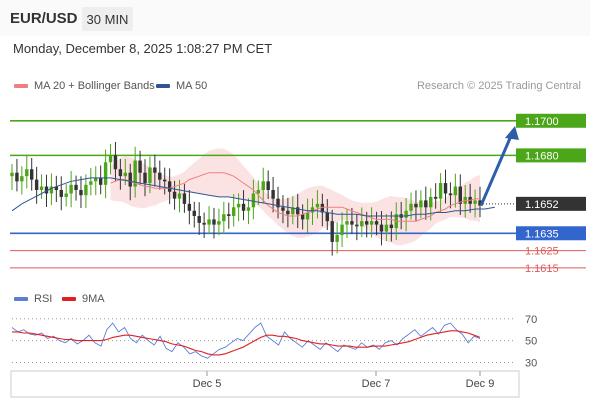 This screenshot has width=590, height=400. Describe the element at coordinates (542, 156) in the screenshot. I see `level-label-1.1680: 1.1680` at that location.